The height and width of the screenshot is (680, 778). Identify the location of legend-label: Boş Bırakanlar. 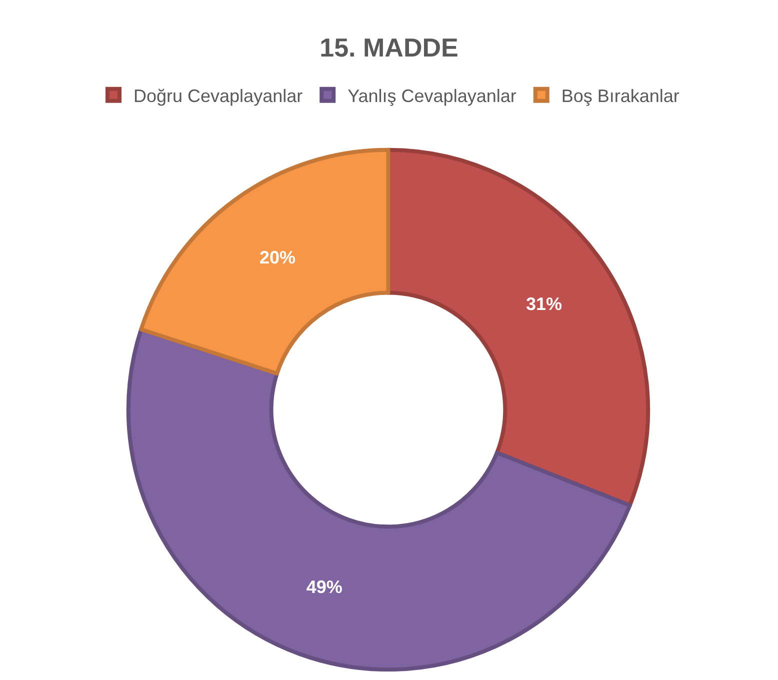
(620, 96).